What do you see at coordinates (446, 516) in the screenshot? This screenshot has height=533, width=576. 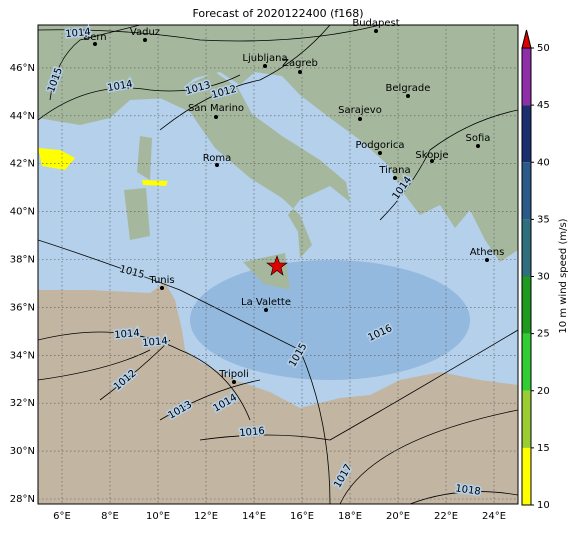 I see `lon-label: 22°E` at bounding box center [446, 516].